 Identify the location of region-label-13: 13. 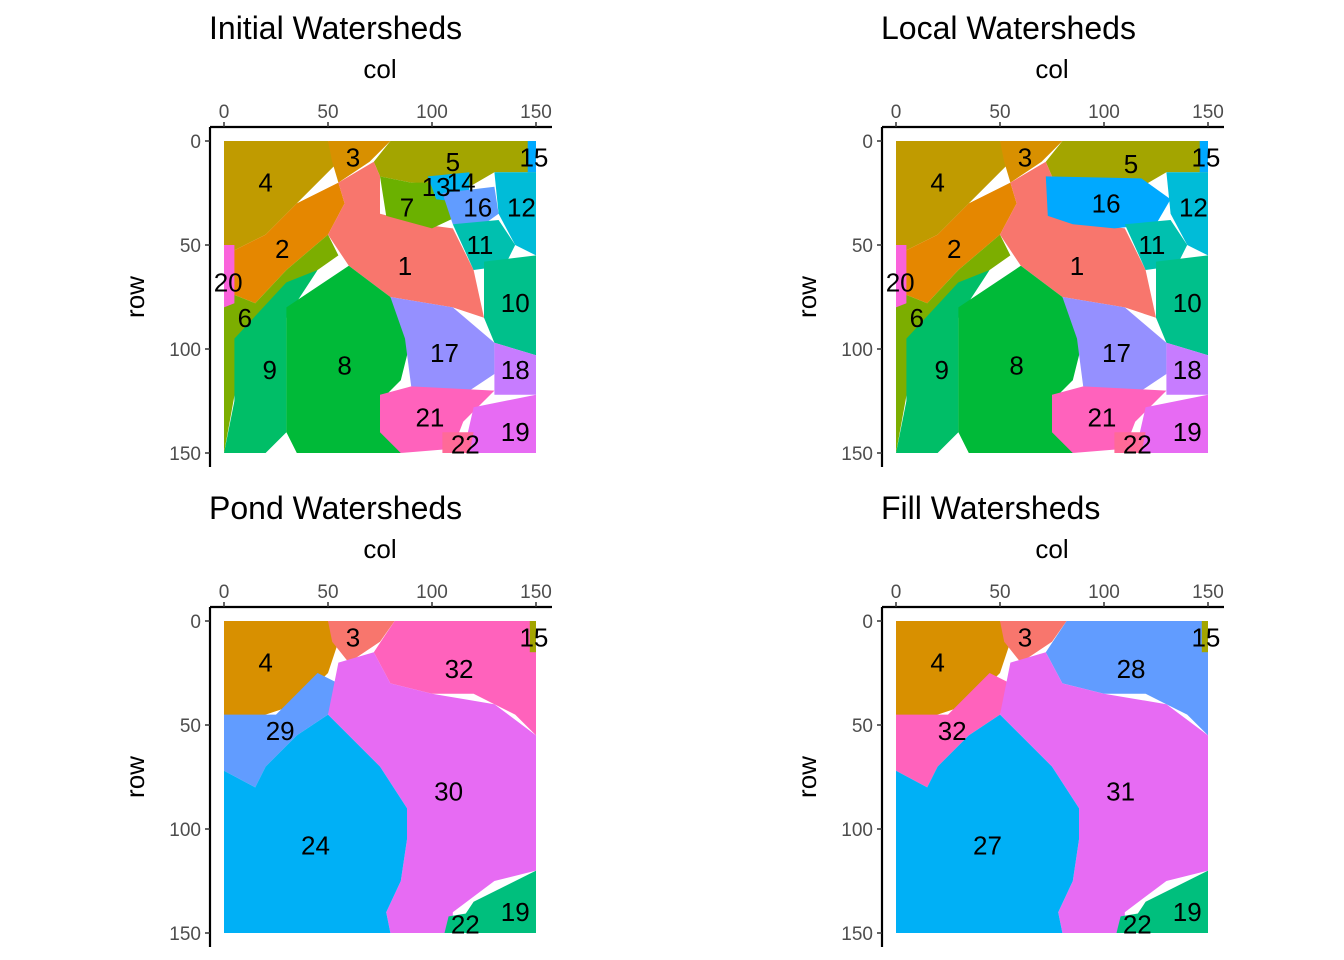
(436, 187).